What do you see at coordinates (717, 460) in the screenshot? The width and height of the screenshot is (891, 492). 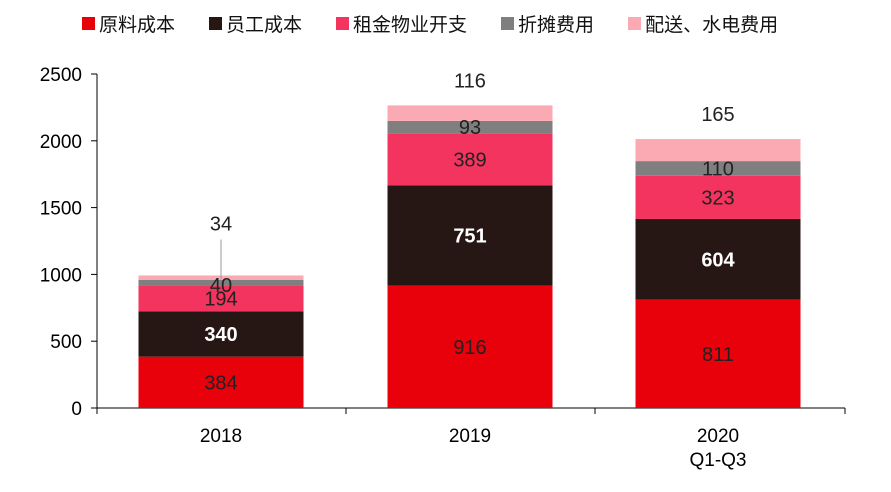 I see `x-tick-label-2-line2: Q1-Q3` at bounding box center [717, 460].